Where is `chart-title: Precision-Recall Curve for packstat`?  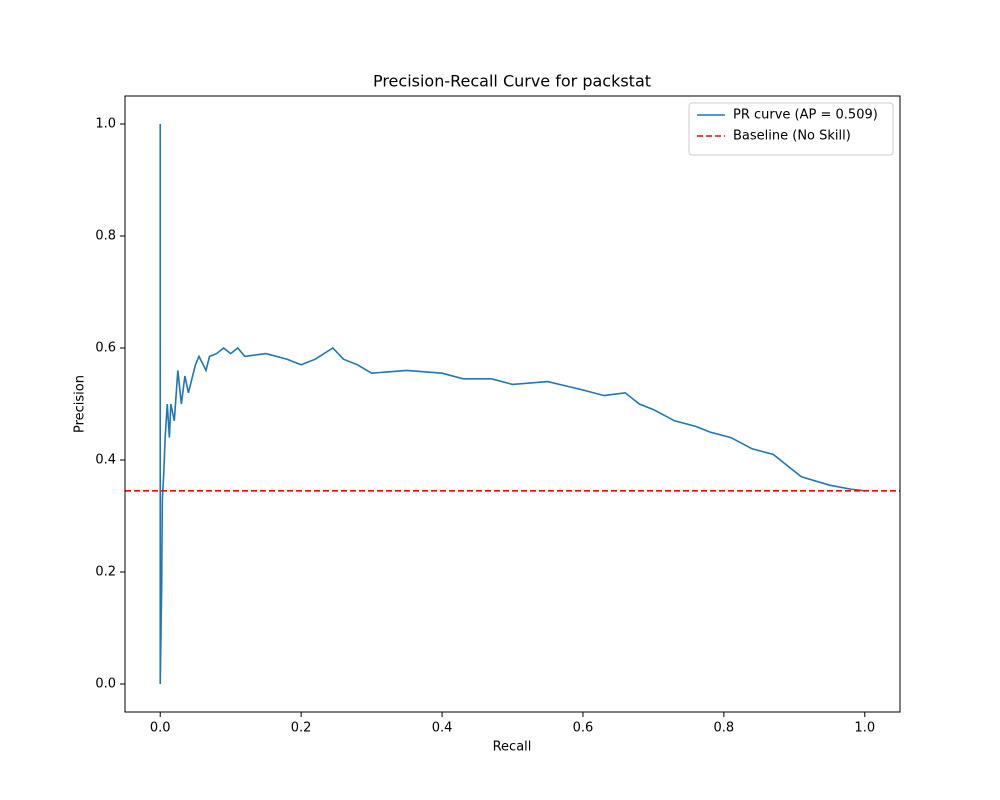
chart-title: Precision-Recall Curve for packstat is located at coordinates (512, 81).